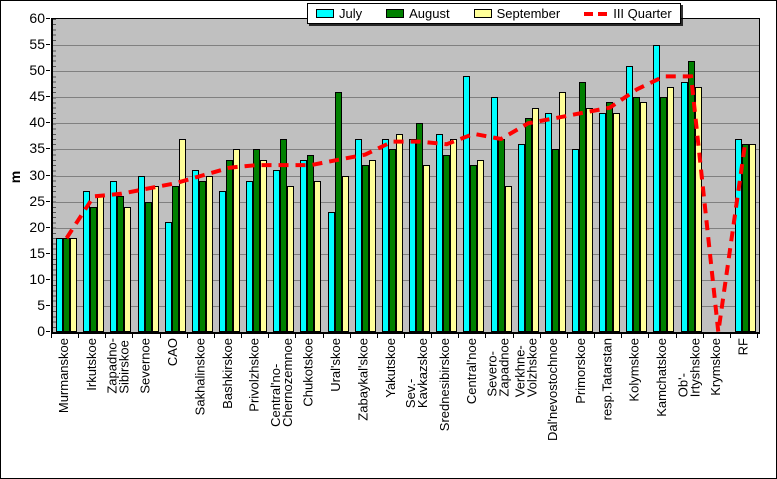 This screenshot has height=479, width=777. I want to click on x-category-label: Murmanskoe, so click(64, 376).